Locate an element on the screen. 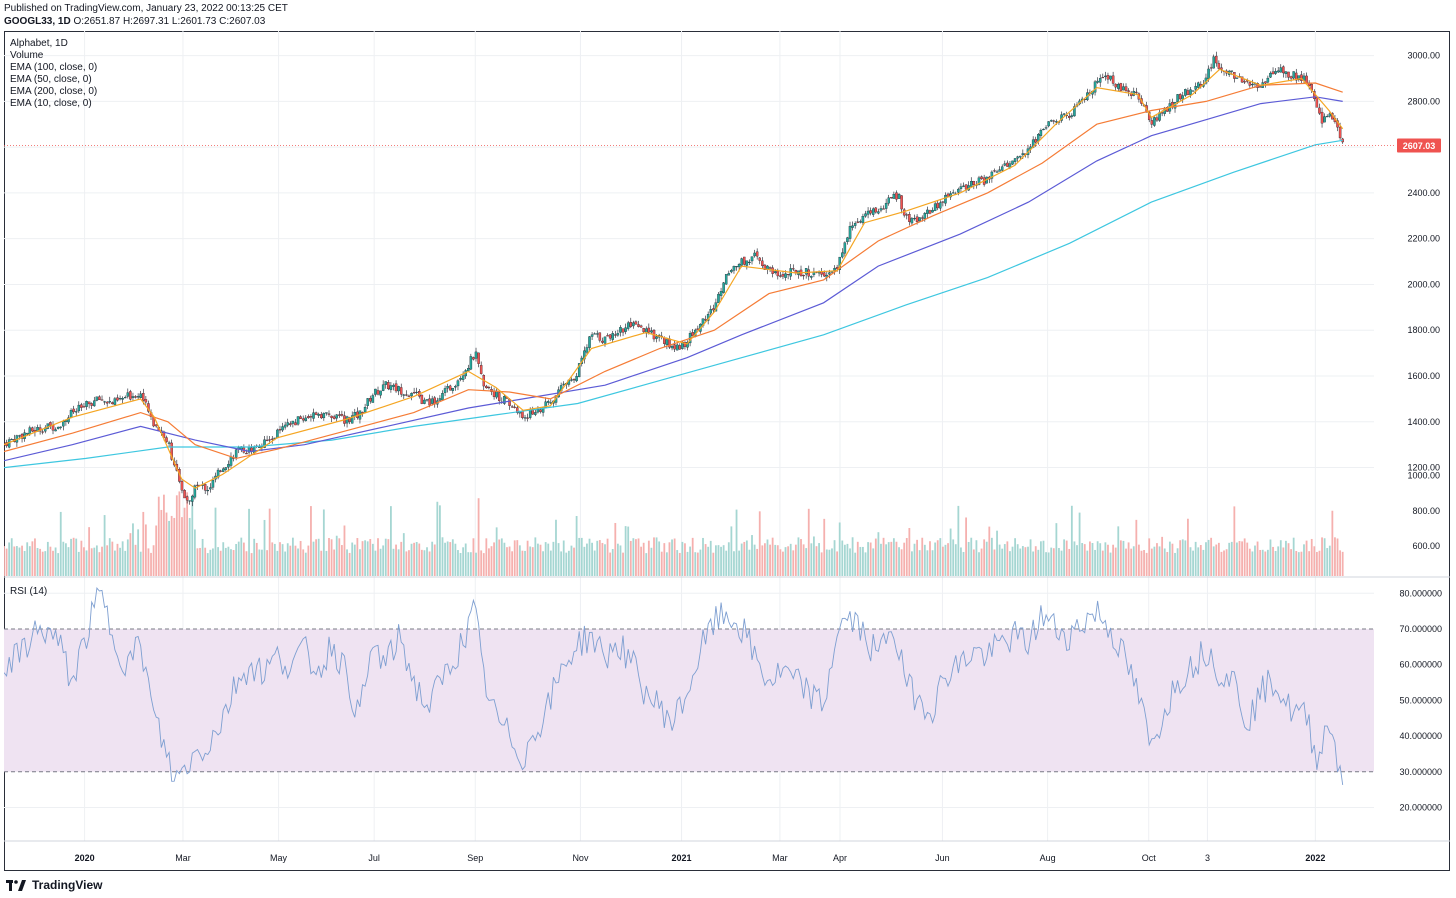 This screenshot has width=1456, height=898. legend-volume: Volume is located at coordinates (27, 55).